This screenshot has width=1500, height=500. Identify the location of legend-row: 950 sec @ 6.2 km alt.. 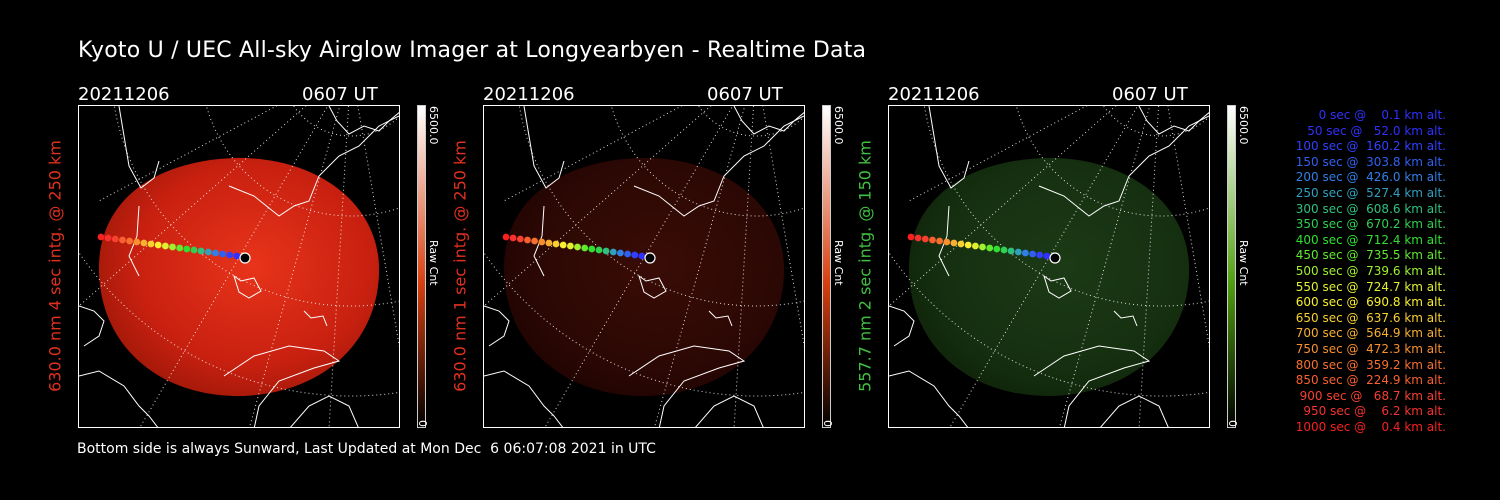
(1372, 411).